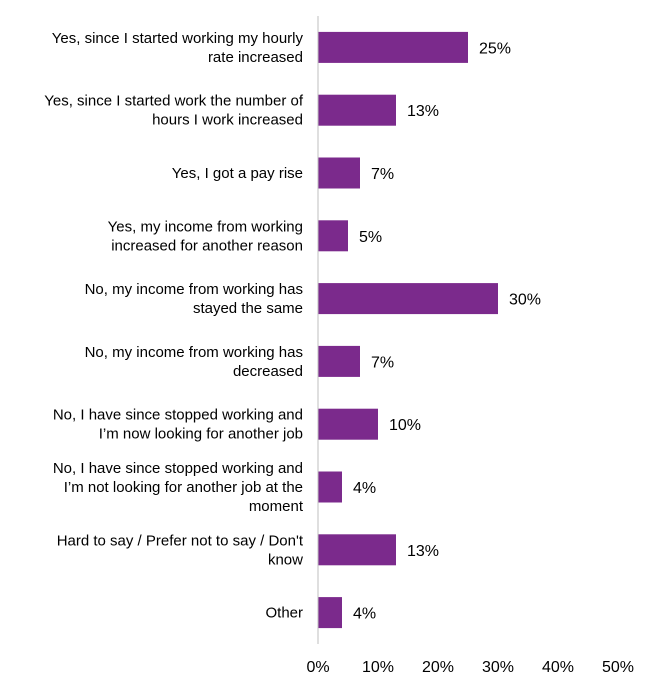 Image resolution: width=652 pixels, height=688 pixels. Describe the element at coordinates (423, 551) in the screenshot. I see `value-label-9: 13%` at that location.